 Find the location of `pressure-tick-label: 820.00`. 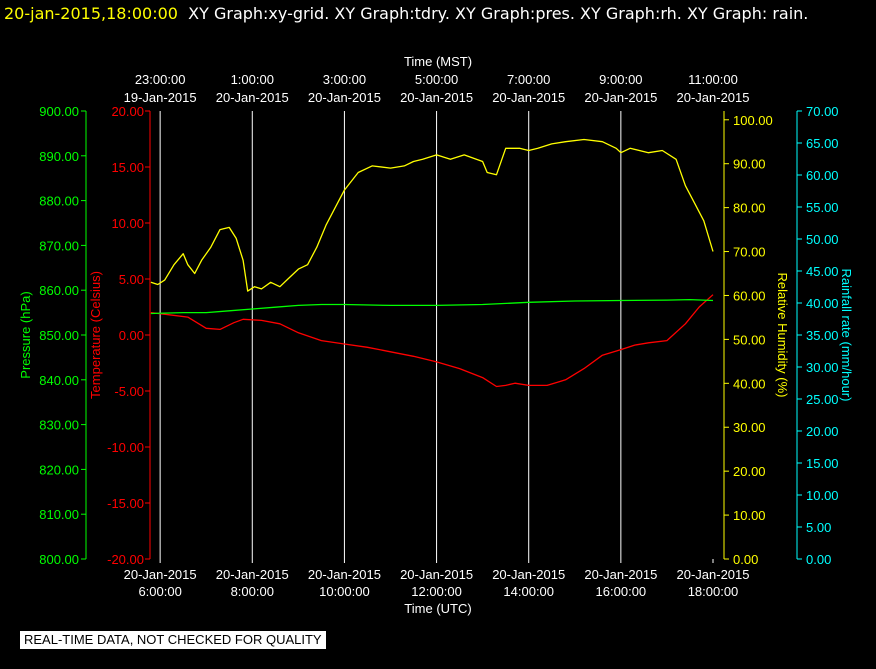

pressure-tick-label: 820.00 is located at coordinates (59, 469).